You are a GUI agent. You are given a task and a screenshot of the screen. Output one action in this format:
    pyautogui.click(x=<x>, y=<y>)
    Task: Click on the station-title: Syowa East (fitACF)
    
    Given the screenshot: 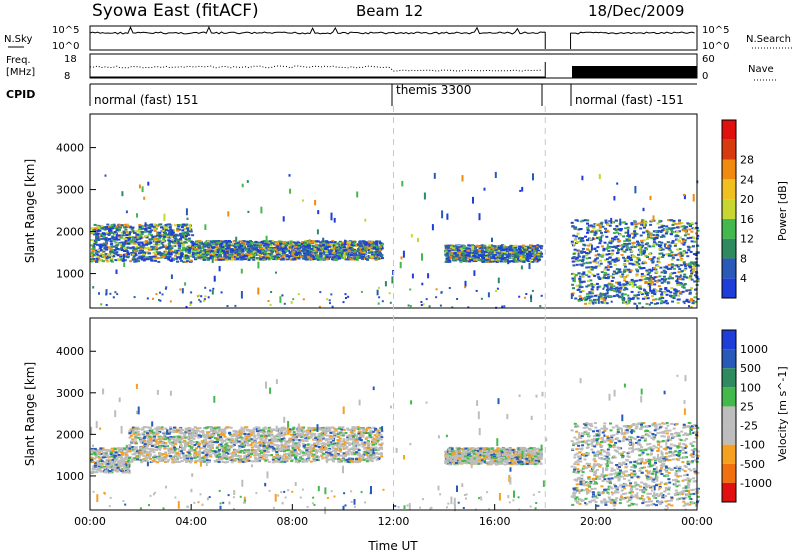 What is the action you would take?
    pyautogui.click(x=175, y=11)
    